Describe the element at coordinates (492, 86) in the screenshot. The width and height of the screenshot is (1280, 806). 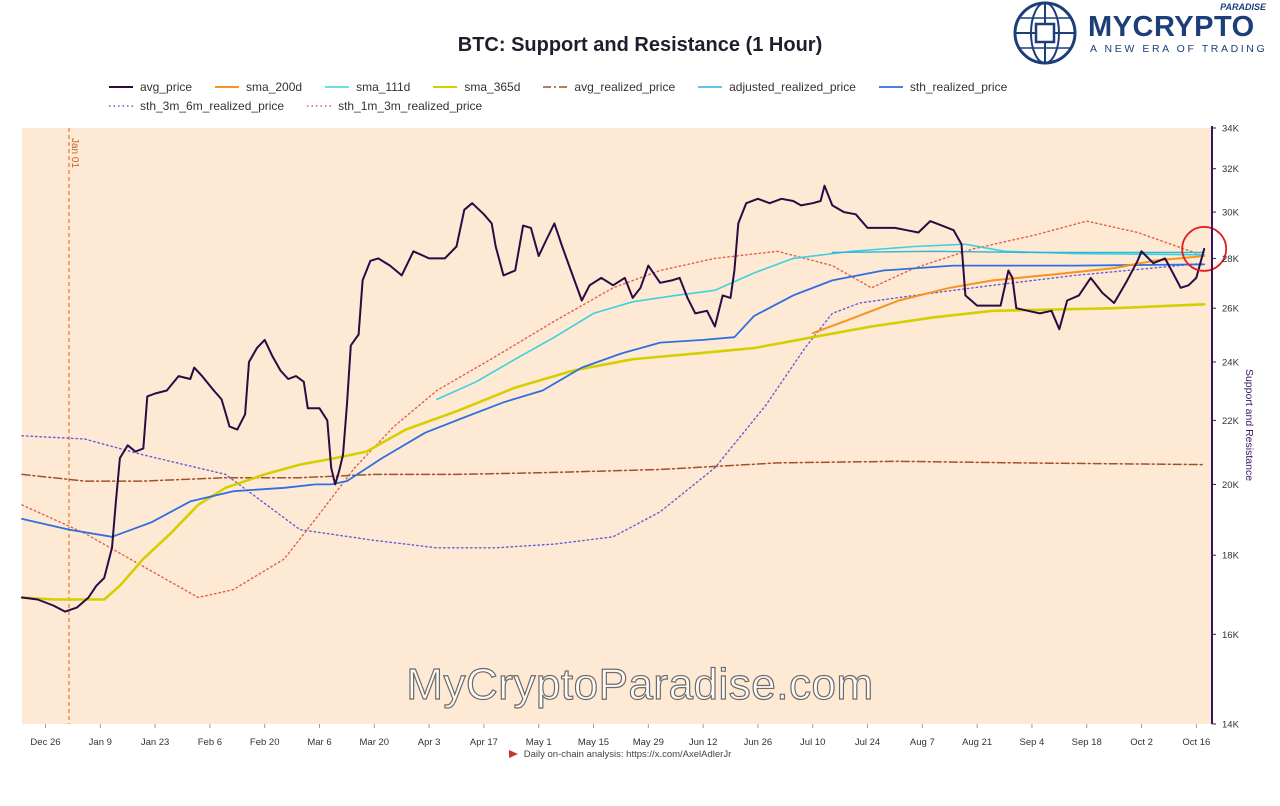
I see `legend-label: sma_365d` at that location.